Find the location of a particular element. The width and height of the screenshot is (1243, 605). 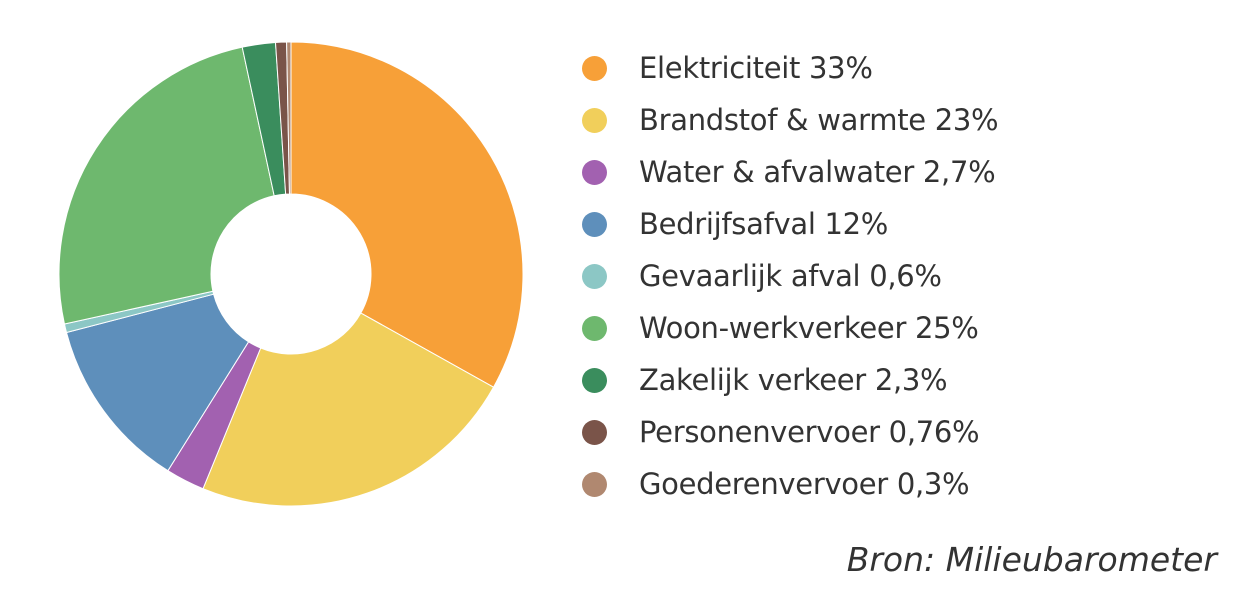

legend-item: Zakelijk verkeer 2,3% is located at coordinates (790, 380).